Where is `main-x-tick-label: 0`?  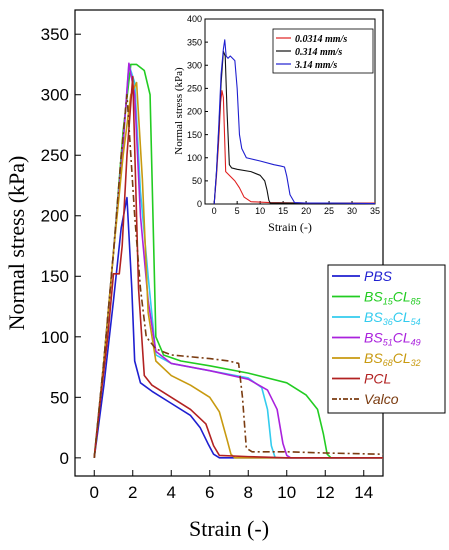 main-x-tick-label: 0 is located at coordinates (94, 492).